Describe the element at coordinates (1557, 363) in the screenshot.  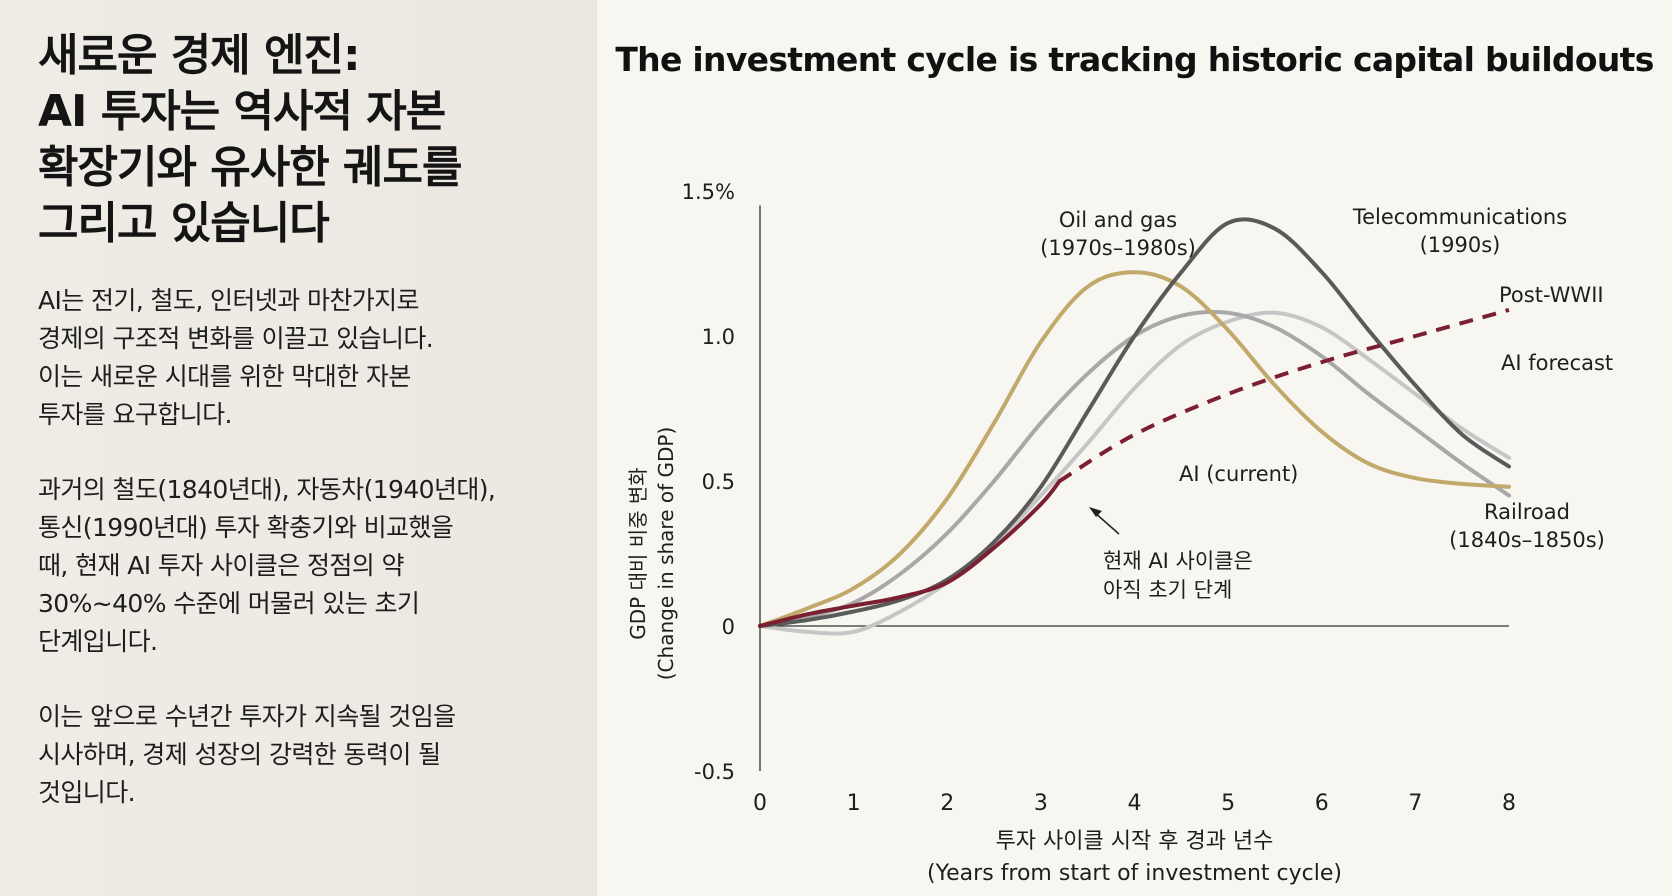
I see `series-label: AI forecast` at that location.